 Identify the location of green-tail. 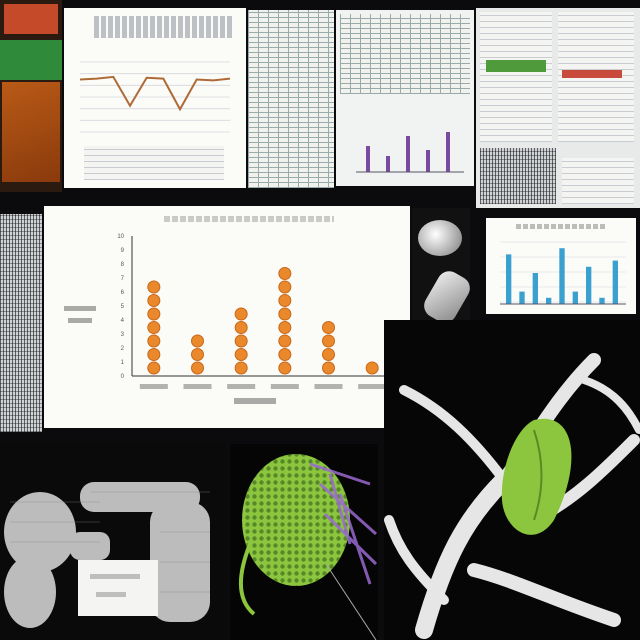
(247, 579).